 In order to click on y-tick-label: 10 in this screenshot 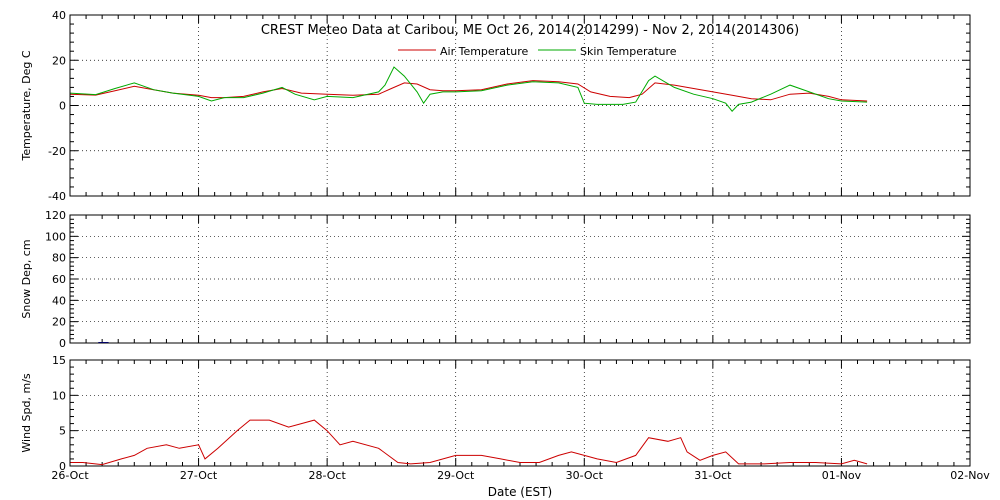, I will do `click(59, 395)`.